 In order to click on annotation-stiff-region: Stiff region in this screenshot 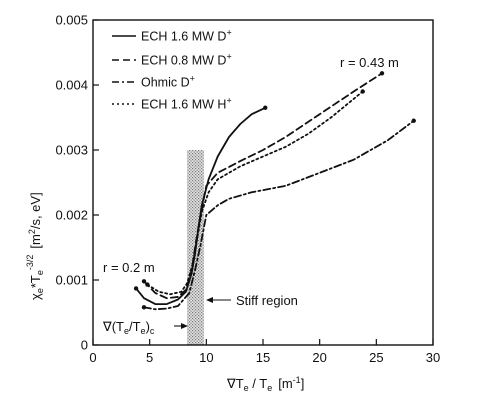, I will do `click(267, 300)`.